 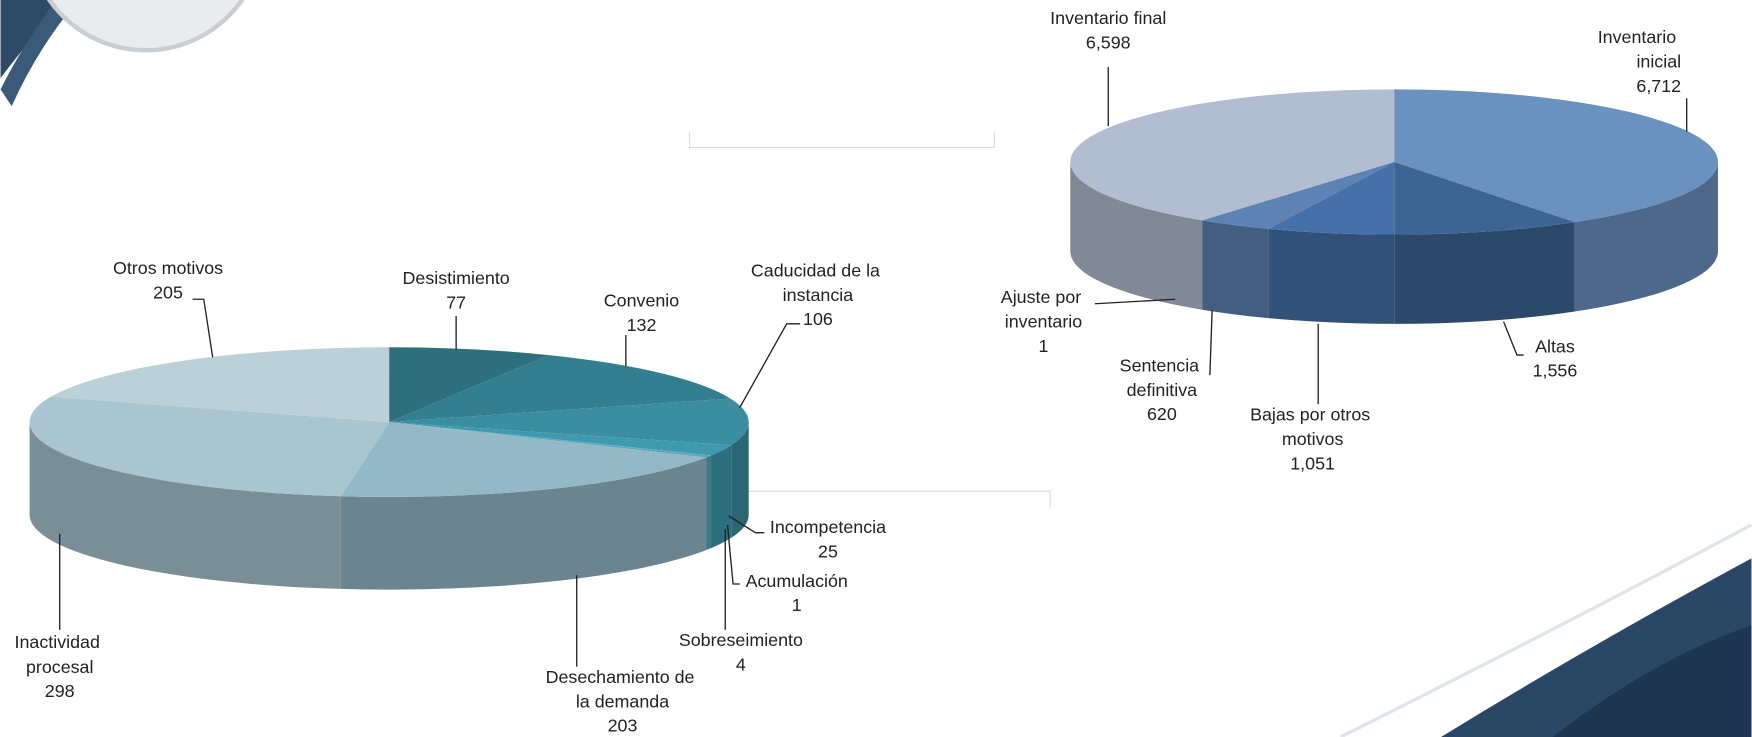 I want to click on slice-label: Inventario inicial, so click(x=1639, y=49).